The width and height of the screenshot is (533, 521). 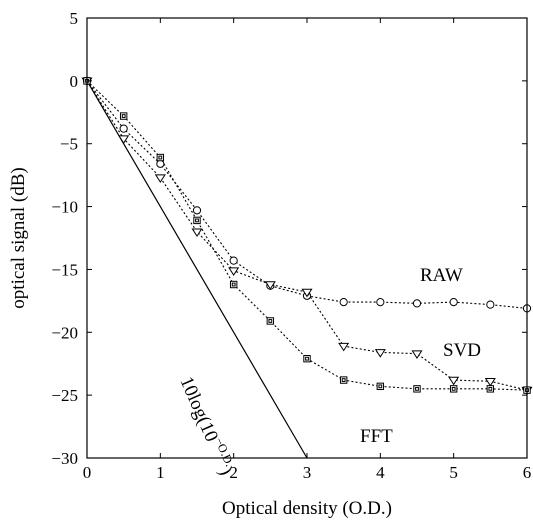 I want to click on y-axis-label: optical signal (dB), so click(x=18, y=237).